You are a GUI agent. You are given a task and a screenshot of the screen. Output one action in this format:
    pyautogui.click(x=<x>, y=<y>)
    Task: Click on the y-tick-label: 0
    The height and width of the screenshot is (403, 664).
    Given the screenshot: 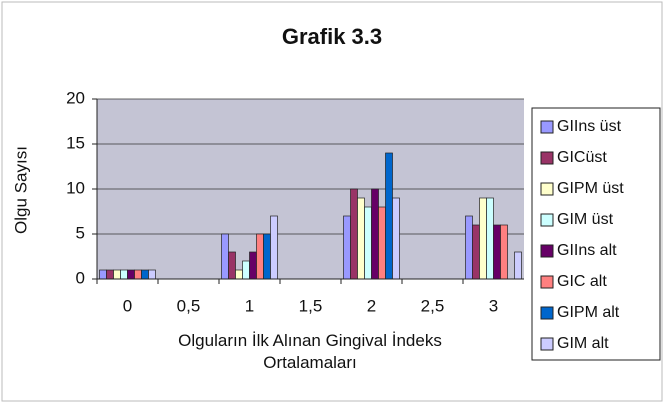 What is the action you would take?
    pyautogui.click(x=80, y=277)
    